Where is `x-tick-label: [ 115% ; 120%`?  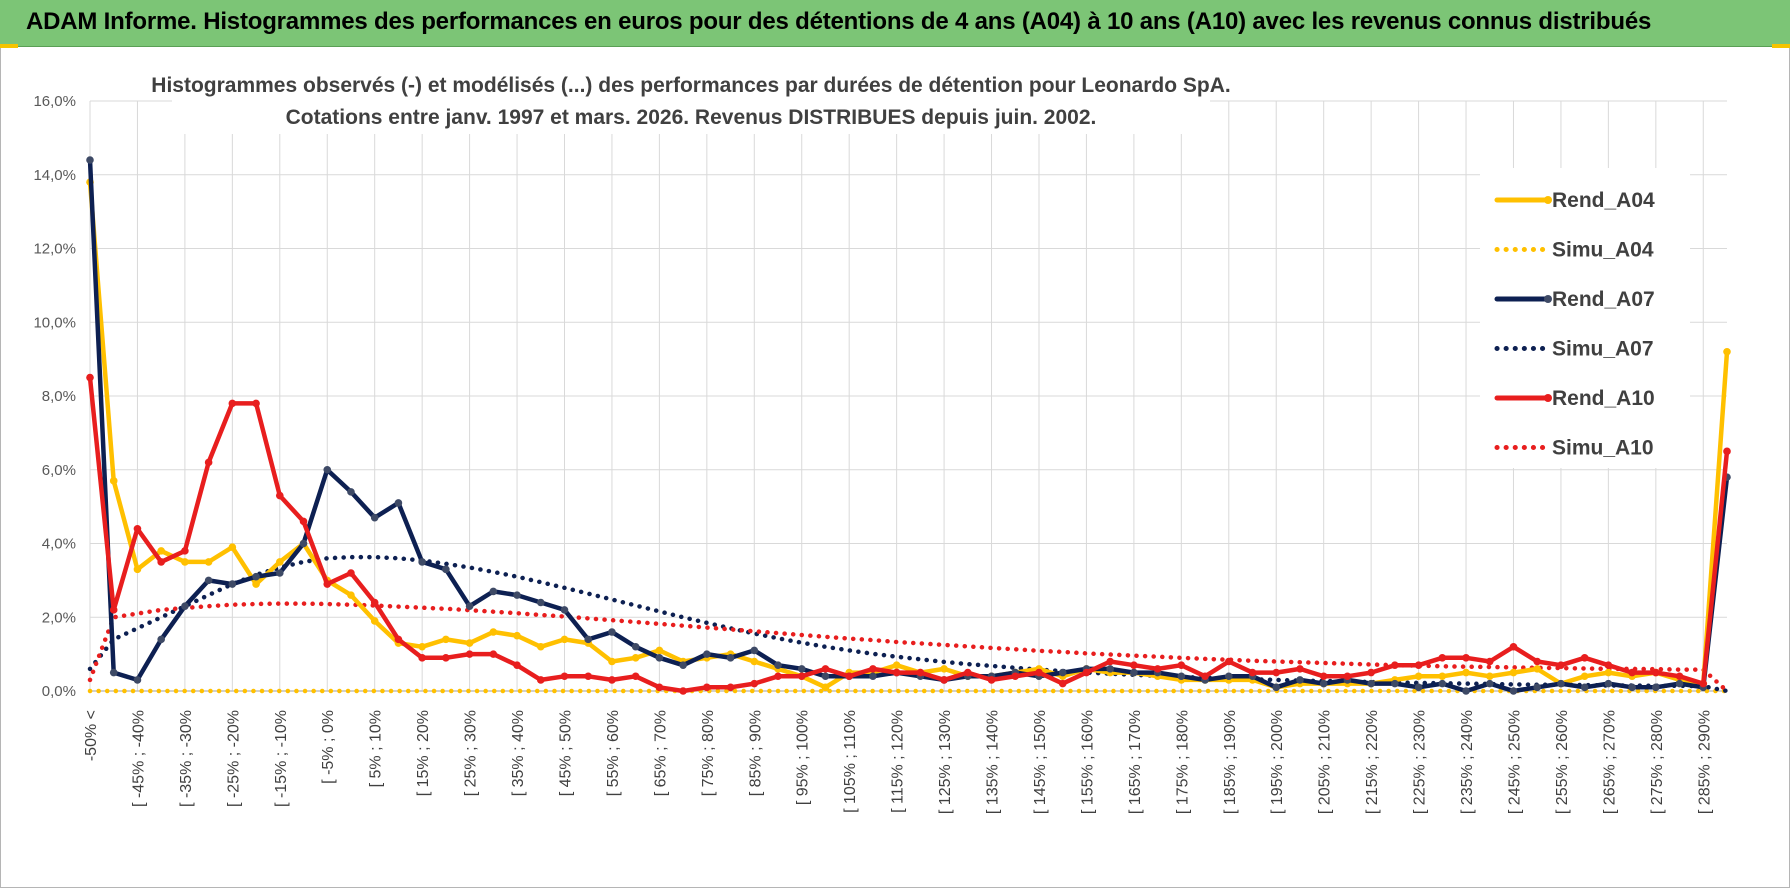 x-tick-label: [ 115% ; 120% is located at coordinates (898, 761).